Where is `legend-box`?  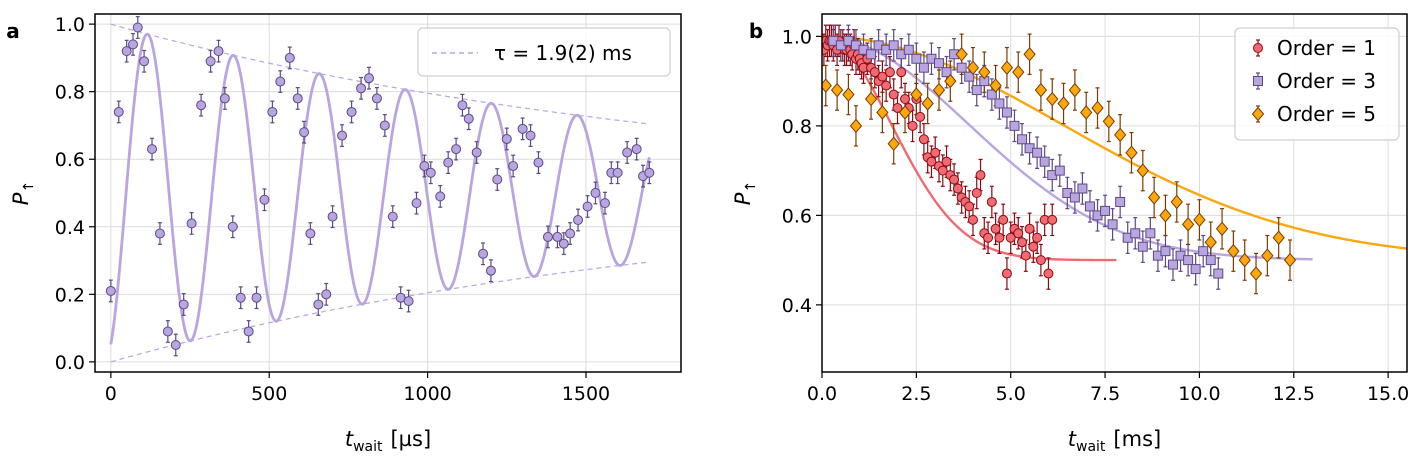
legend-box is located at coordinates (1317, 84).